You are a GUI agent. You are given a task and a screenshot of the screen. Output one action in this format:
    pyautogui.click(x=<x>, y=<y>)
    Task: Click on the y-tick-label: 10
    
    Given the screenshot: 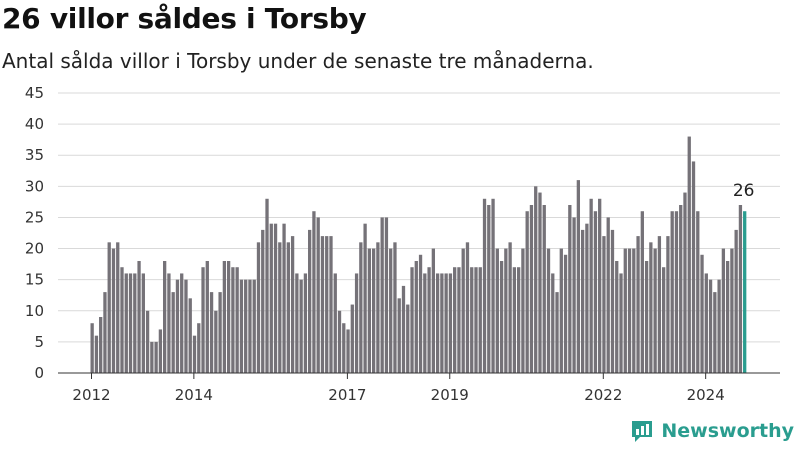 What is the action you would take?
    pyautogui.click(x=34, y=311)
    